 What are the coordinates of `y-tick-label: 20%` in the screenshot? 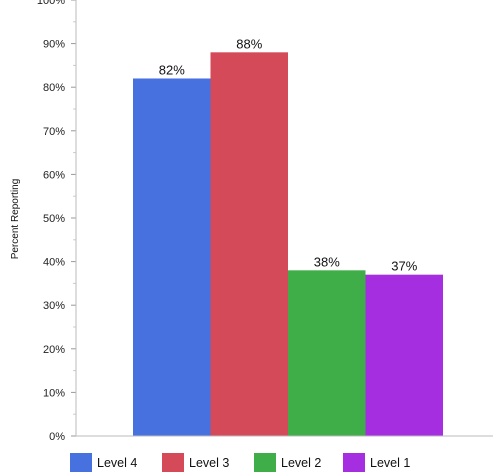 It's located at (54, 350).